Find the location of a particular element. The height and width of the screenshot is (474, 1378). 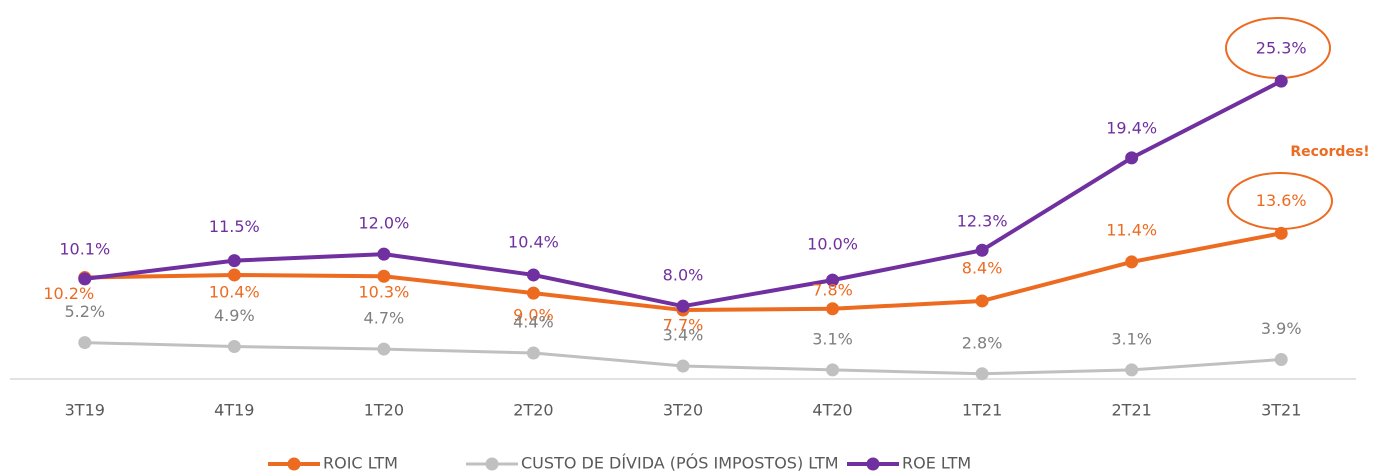

data-label: 5.2% is located at coordinates (84, 311).